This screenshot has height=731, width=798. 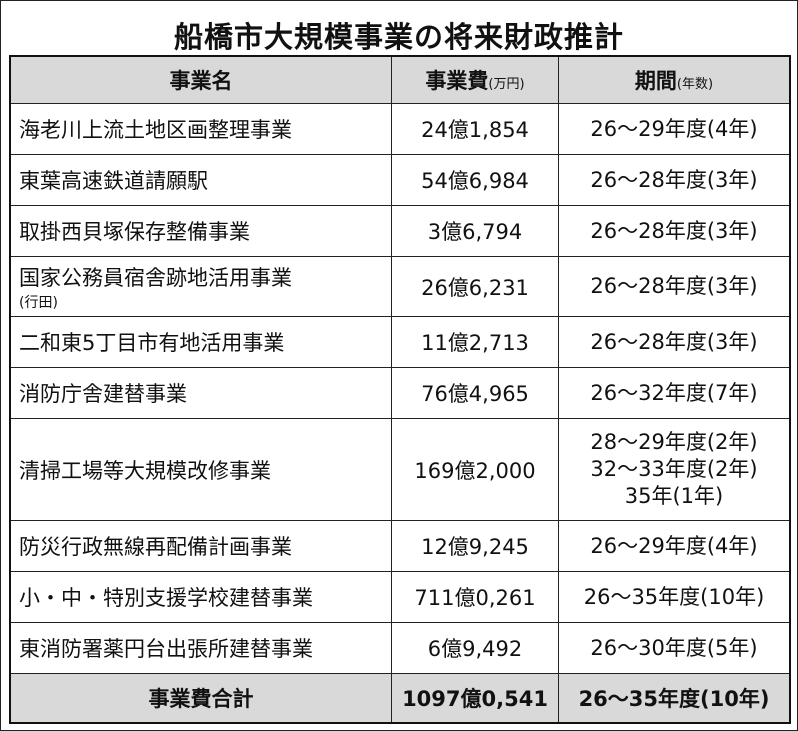 I want to click on period-line: 32～33年度(2年), so click(x=674, y=469).